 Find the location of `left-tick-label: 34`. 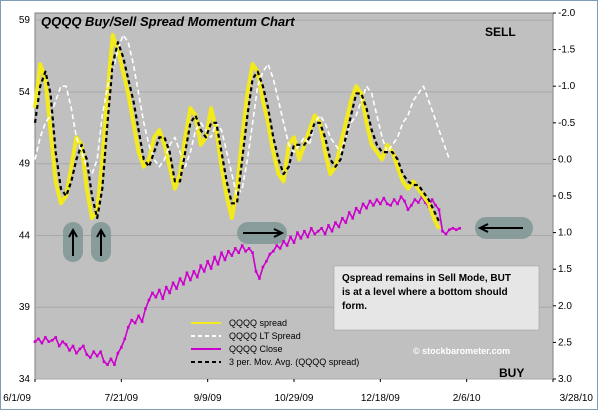

left-tick-label: 34 is located at coordinates (25, 379).